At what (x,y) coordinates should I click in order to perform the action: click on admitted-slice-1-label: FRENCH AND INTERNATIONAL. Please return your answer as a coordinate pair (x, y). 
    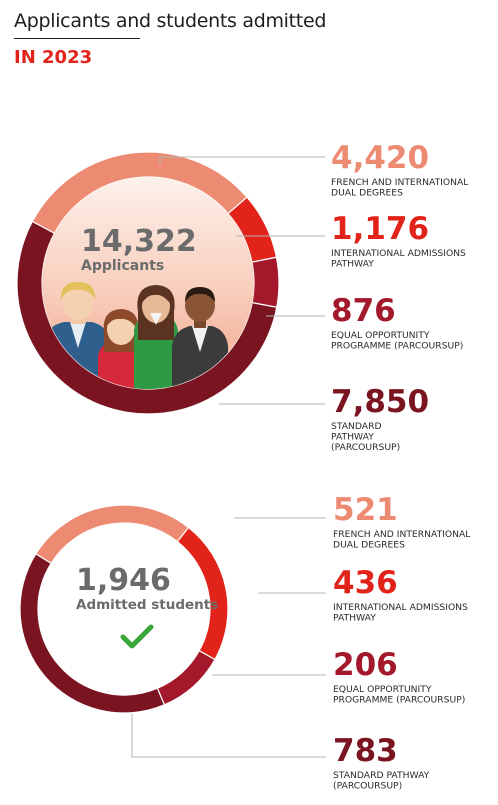
    Looking at the image, I should click on (402, 534).